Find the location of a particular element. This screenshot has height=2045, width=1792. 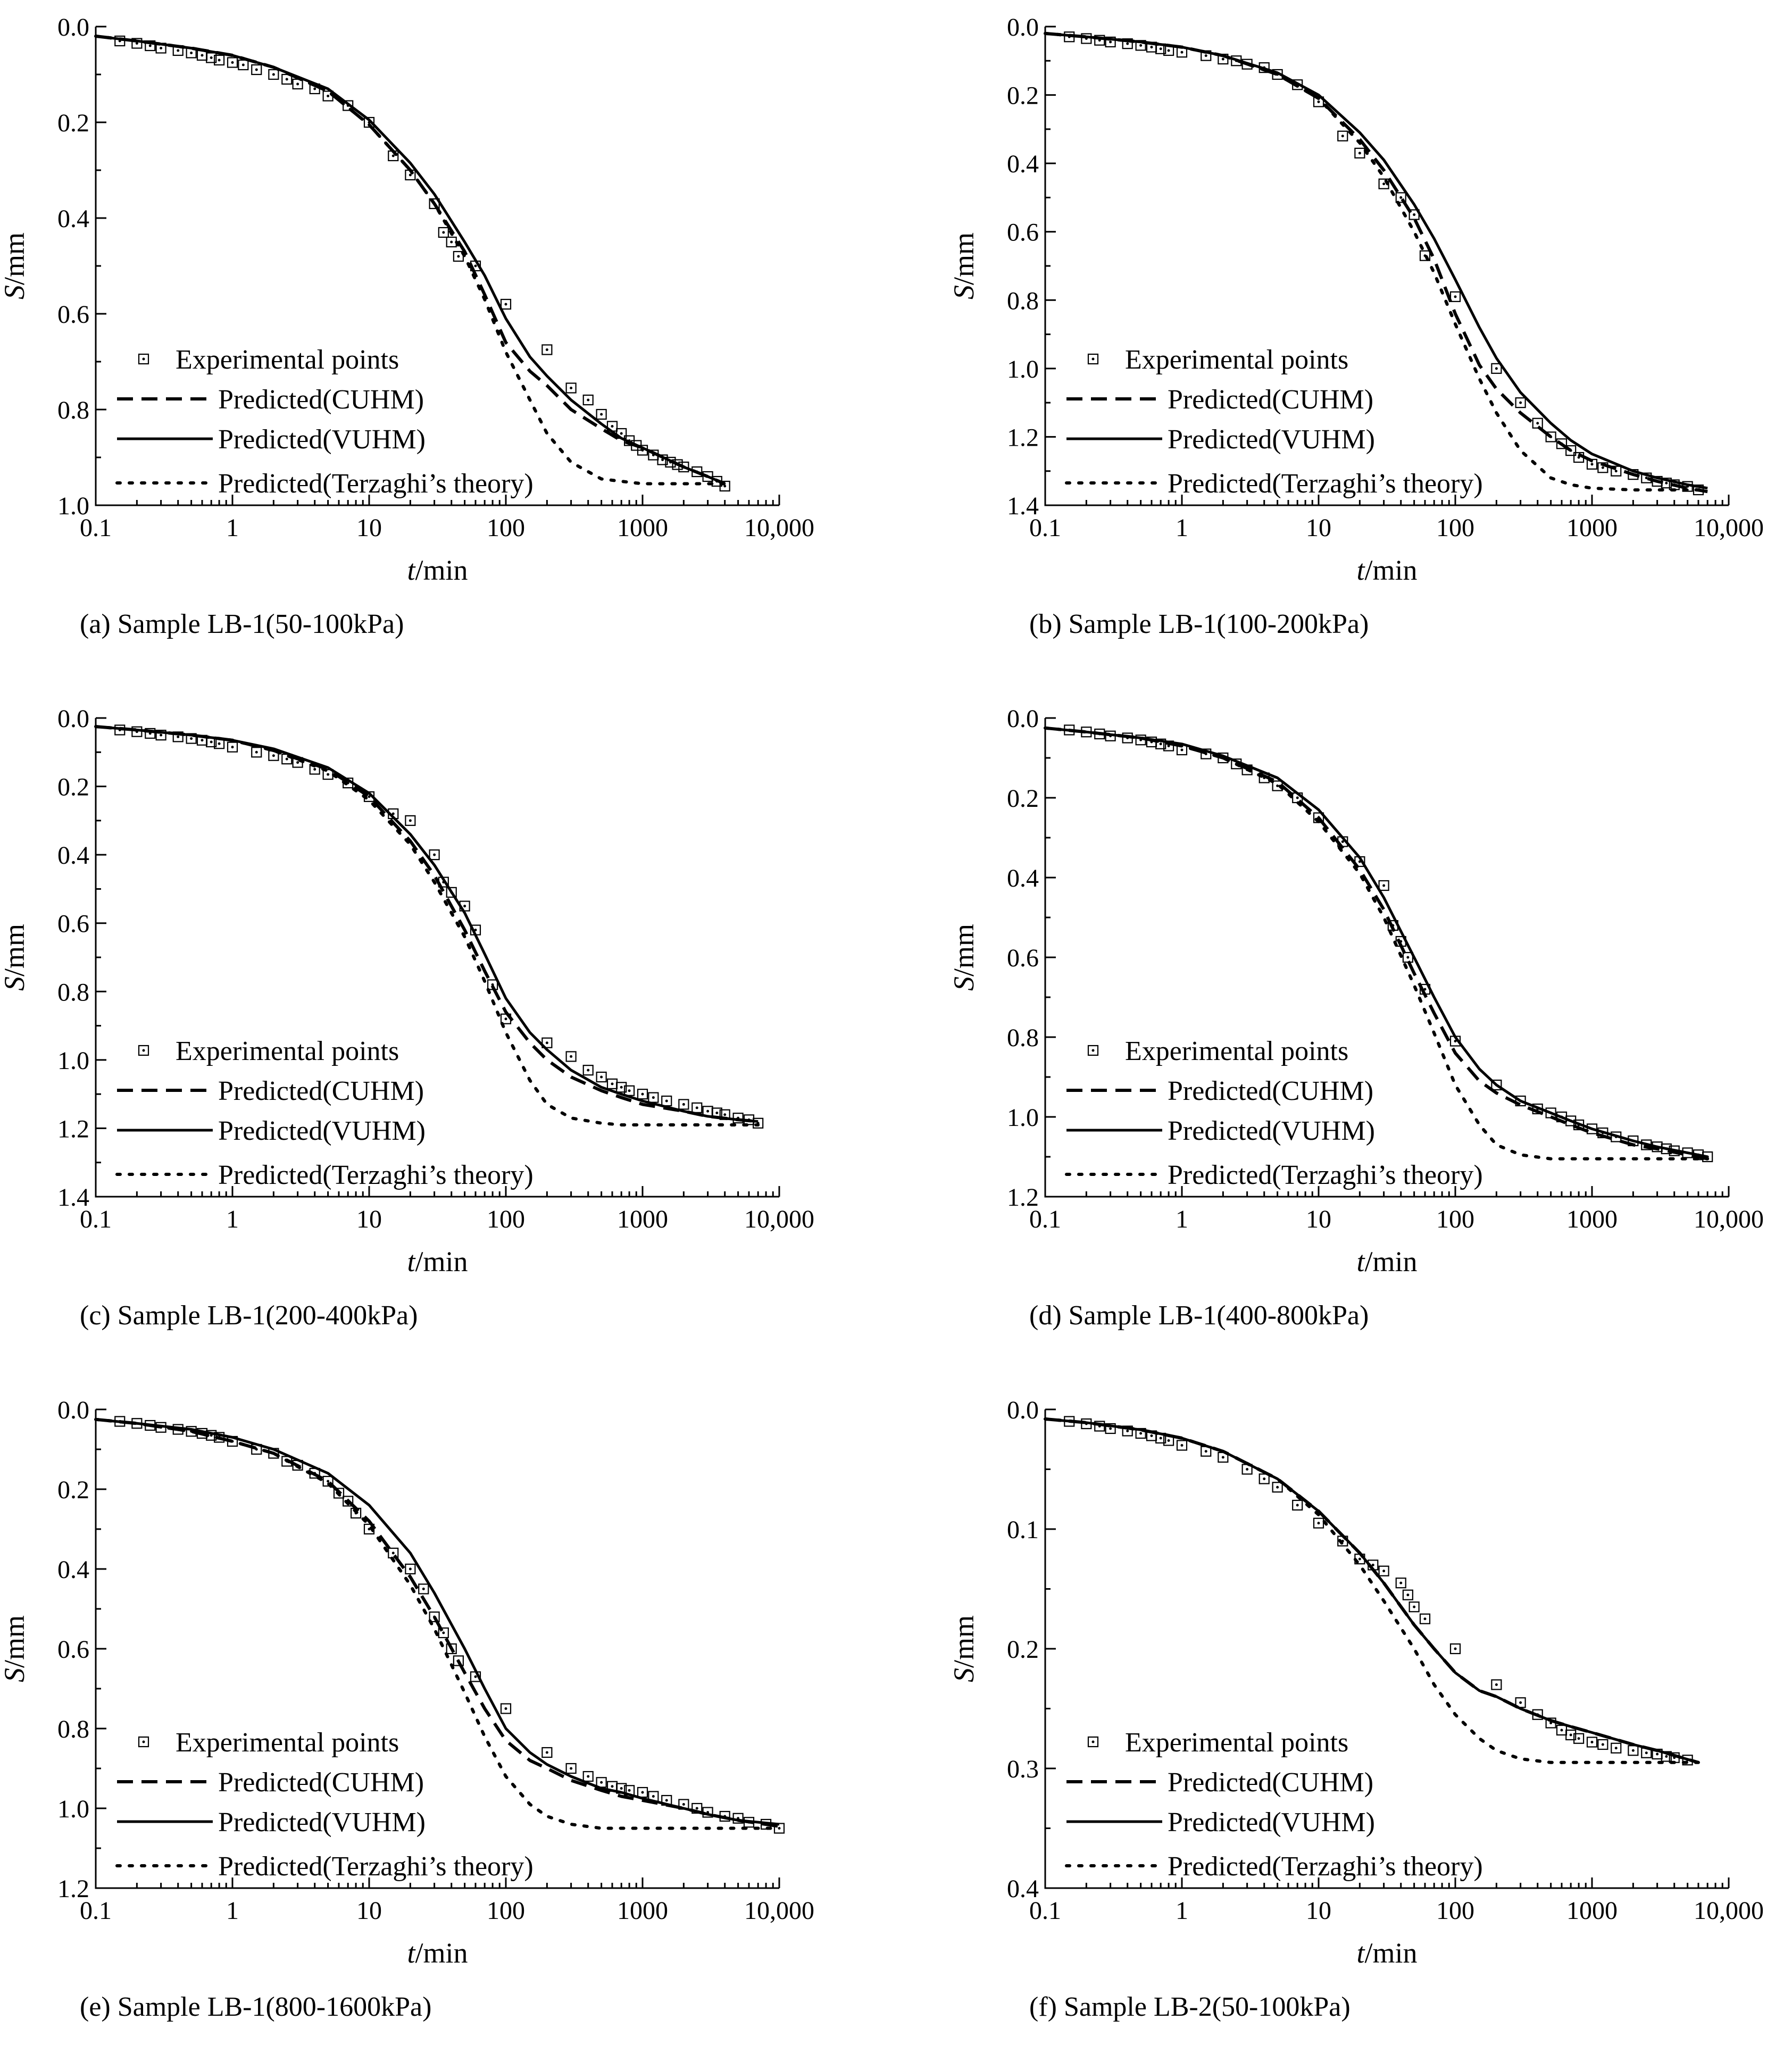

series-terzaghi-line is located at coordinates (1377, 943).